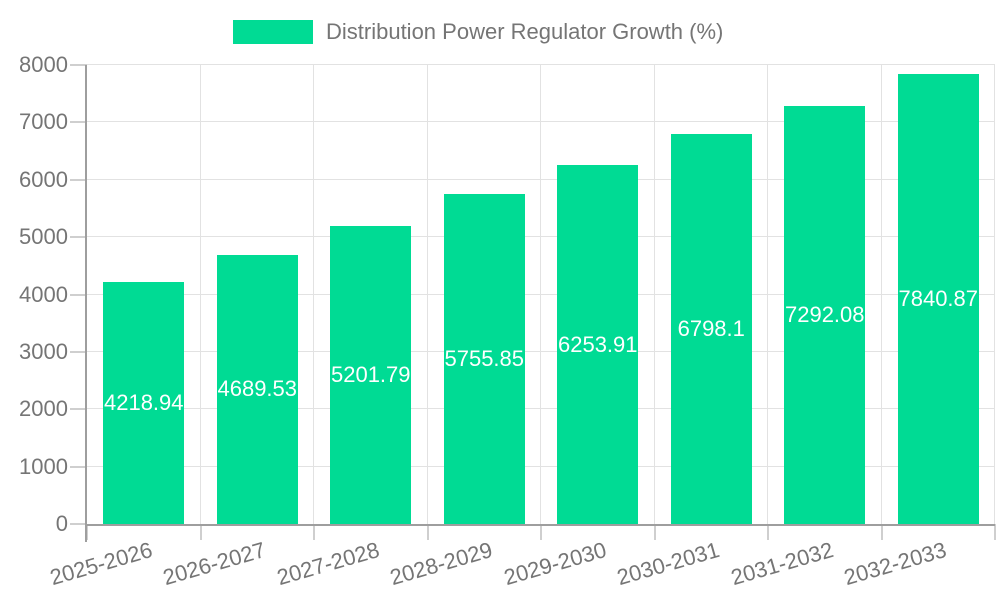 Image resolution: width=1000 pixels, height=600 pixels. What do you see at coordinates (43, 179) in the screenshot?
I see `y-axis-label: 6000` at bounding box center [43, 179].